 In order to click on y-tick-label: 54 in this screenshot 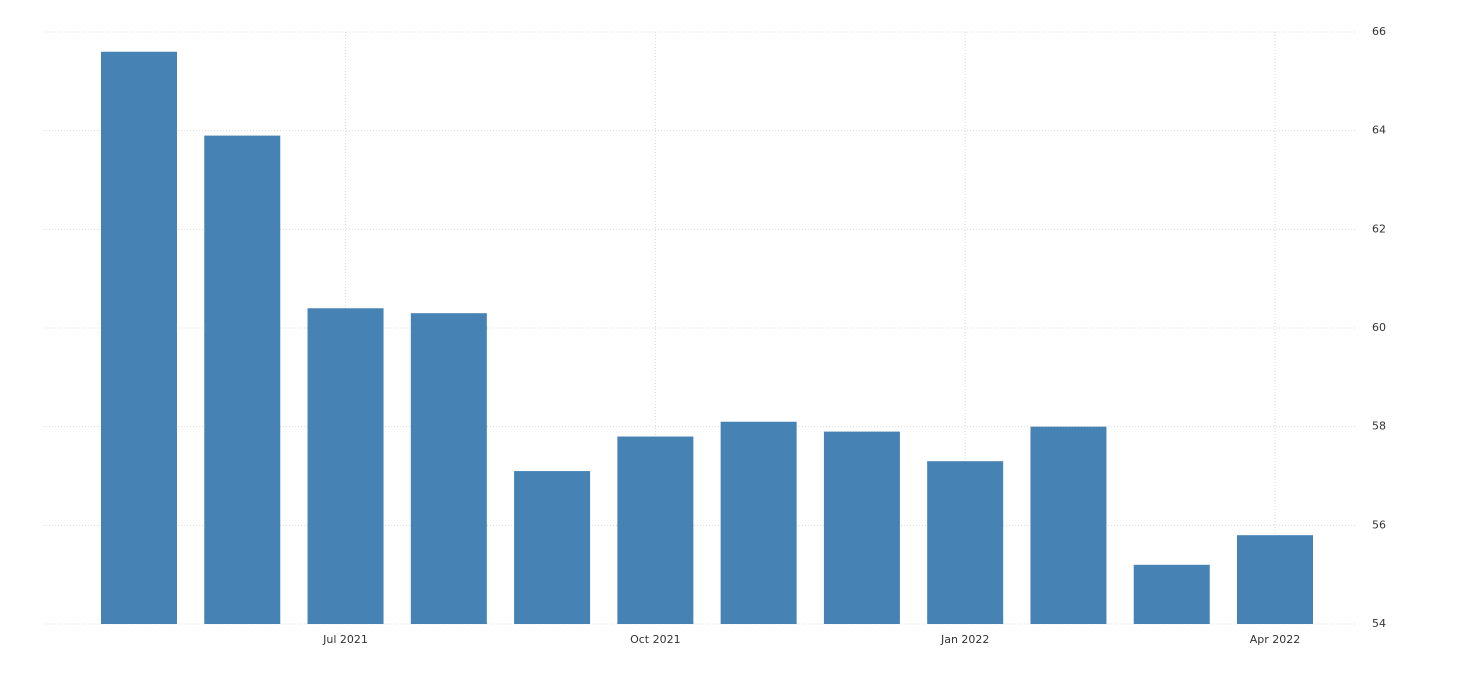, I will do `click(1379, 623)`.